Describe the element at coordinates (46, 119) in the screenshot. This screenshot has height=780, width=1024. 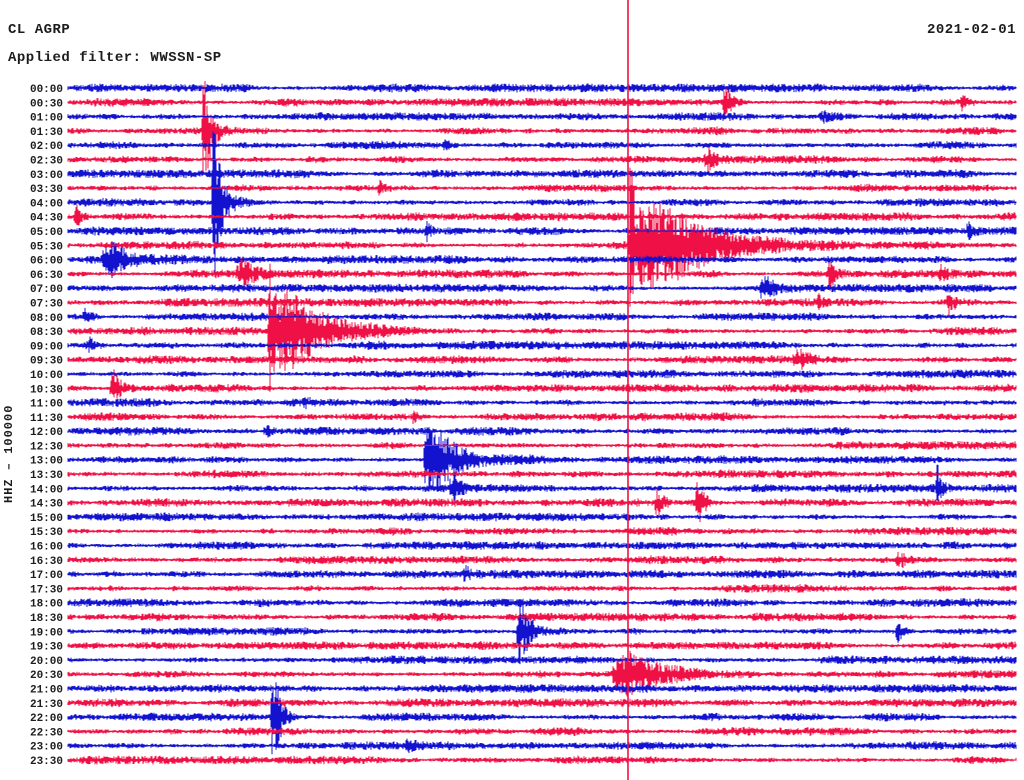
I see `time-label: 01:00` at that location.